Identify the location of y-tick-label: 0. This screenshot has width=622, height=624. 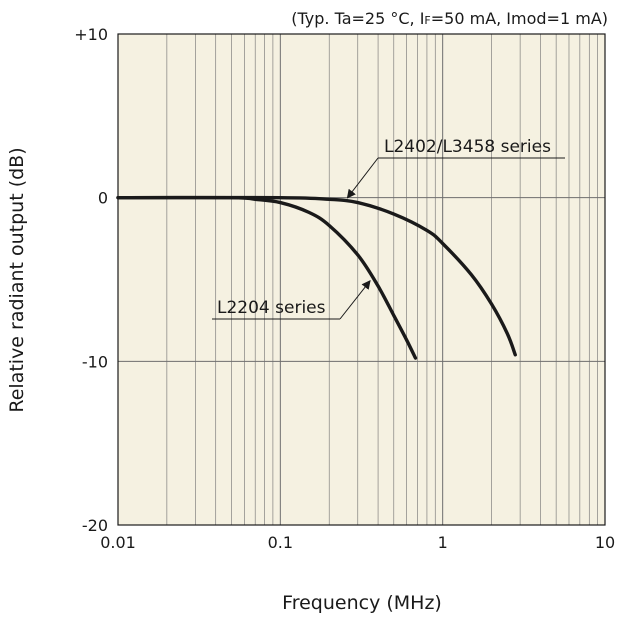
(103, 198).